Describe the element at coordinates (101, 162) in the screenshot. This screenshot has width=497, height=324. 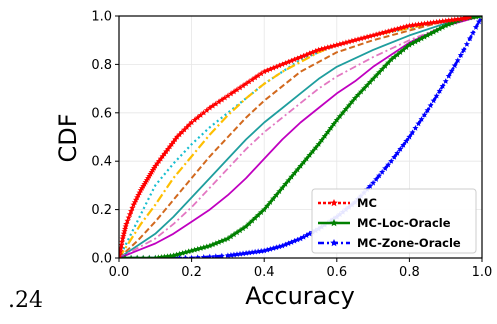
I see `y-tick-label: 0.4` at that location.